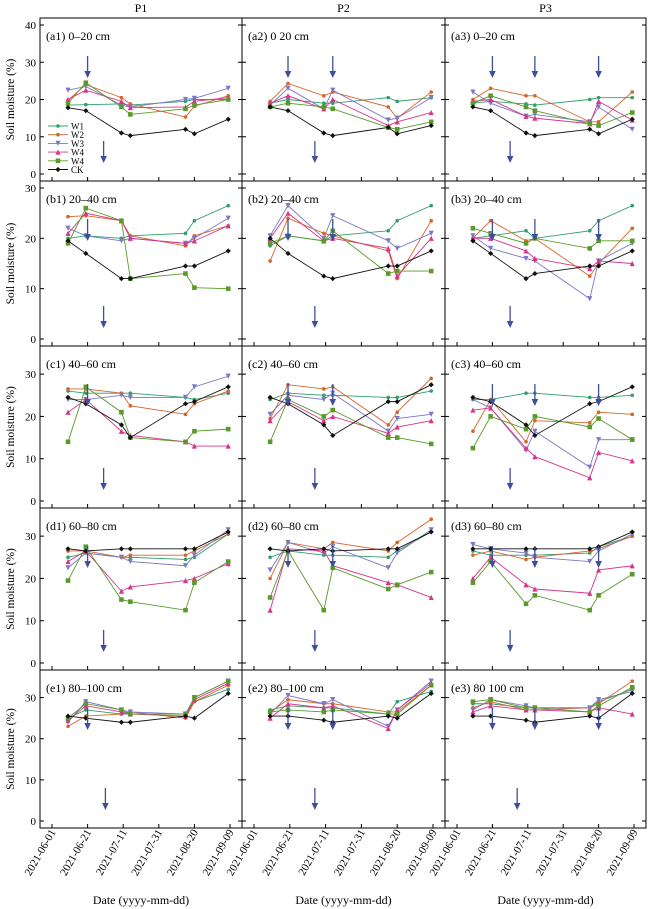 The width and height of the screenshot is (650, 909). Describe the element at coordinates (283, 199) in the screenshot. I see `panel-title: (b2) 20–40 cm` at that location.